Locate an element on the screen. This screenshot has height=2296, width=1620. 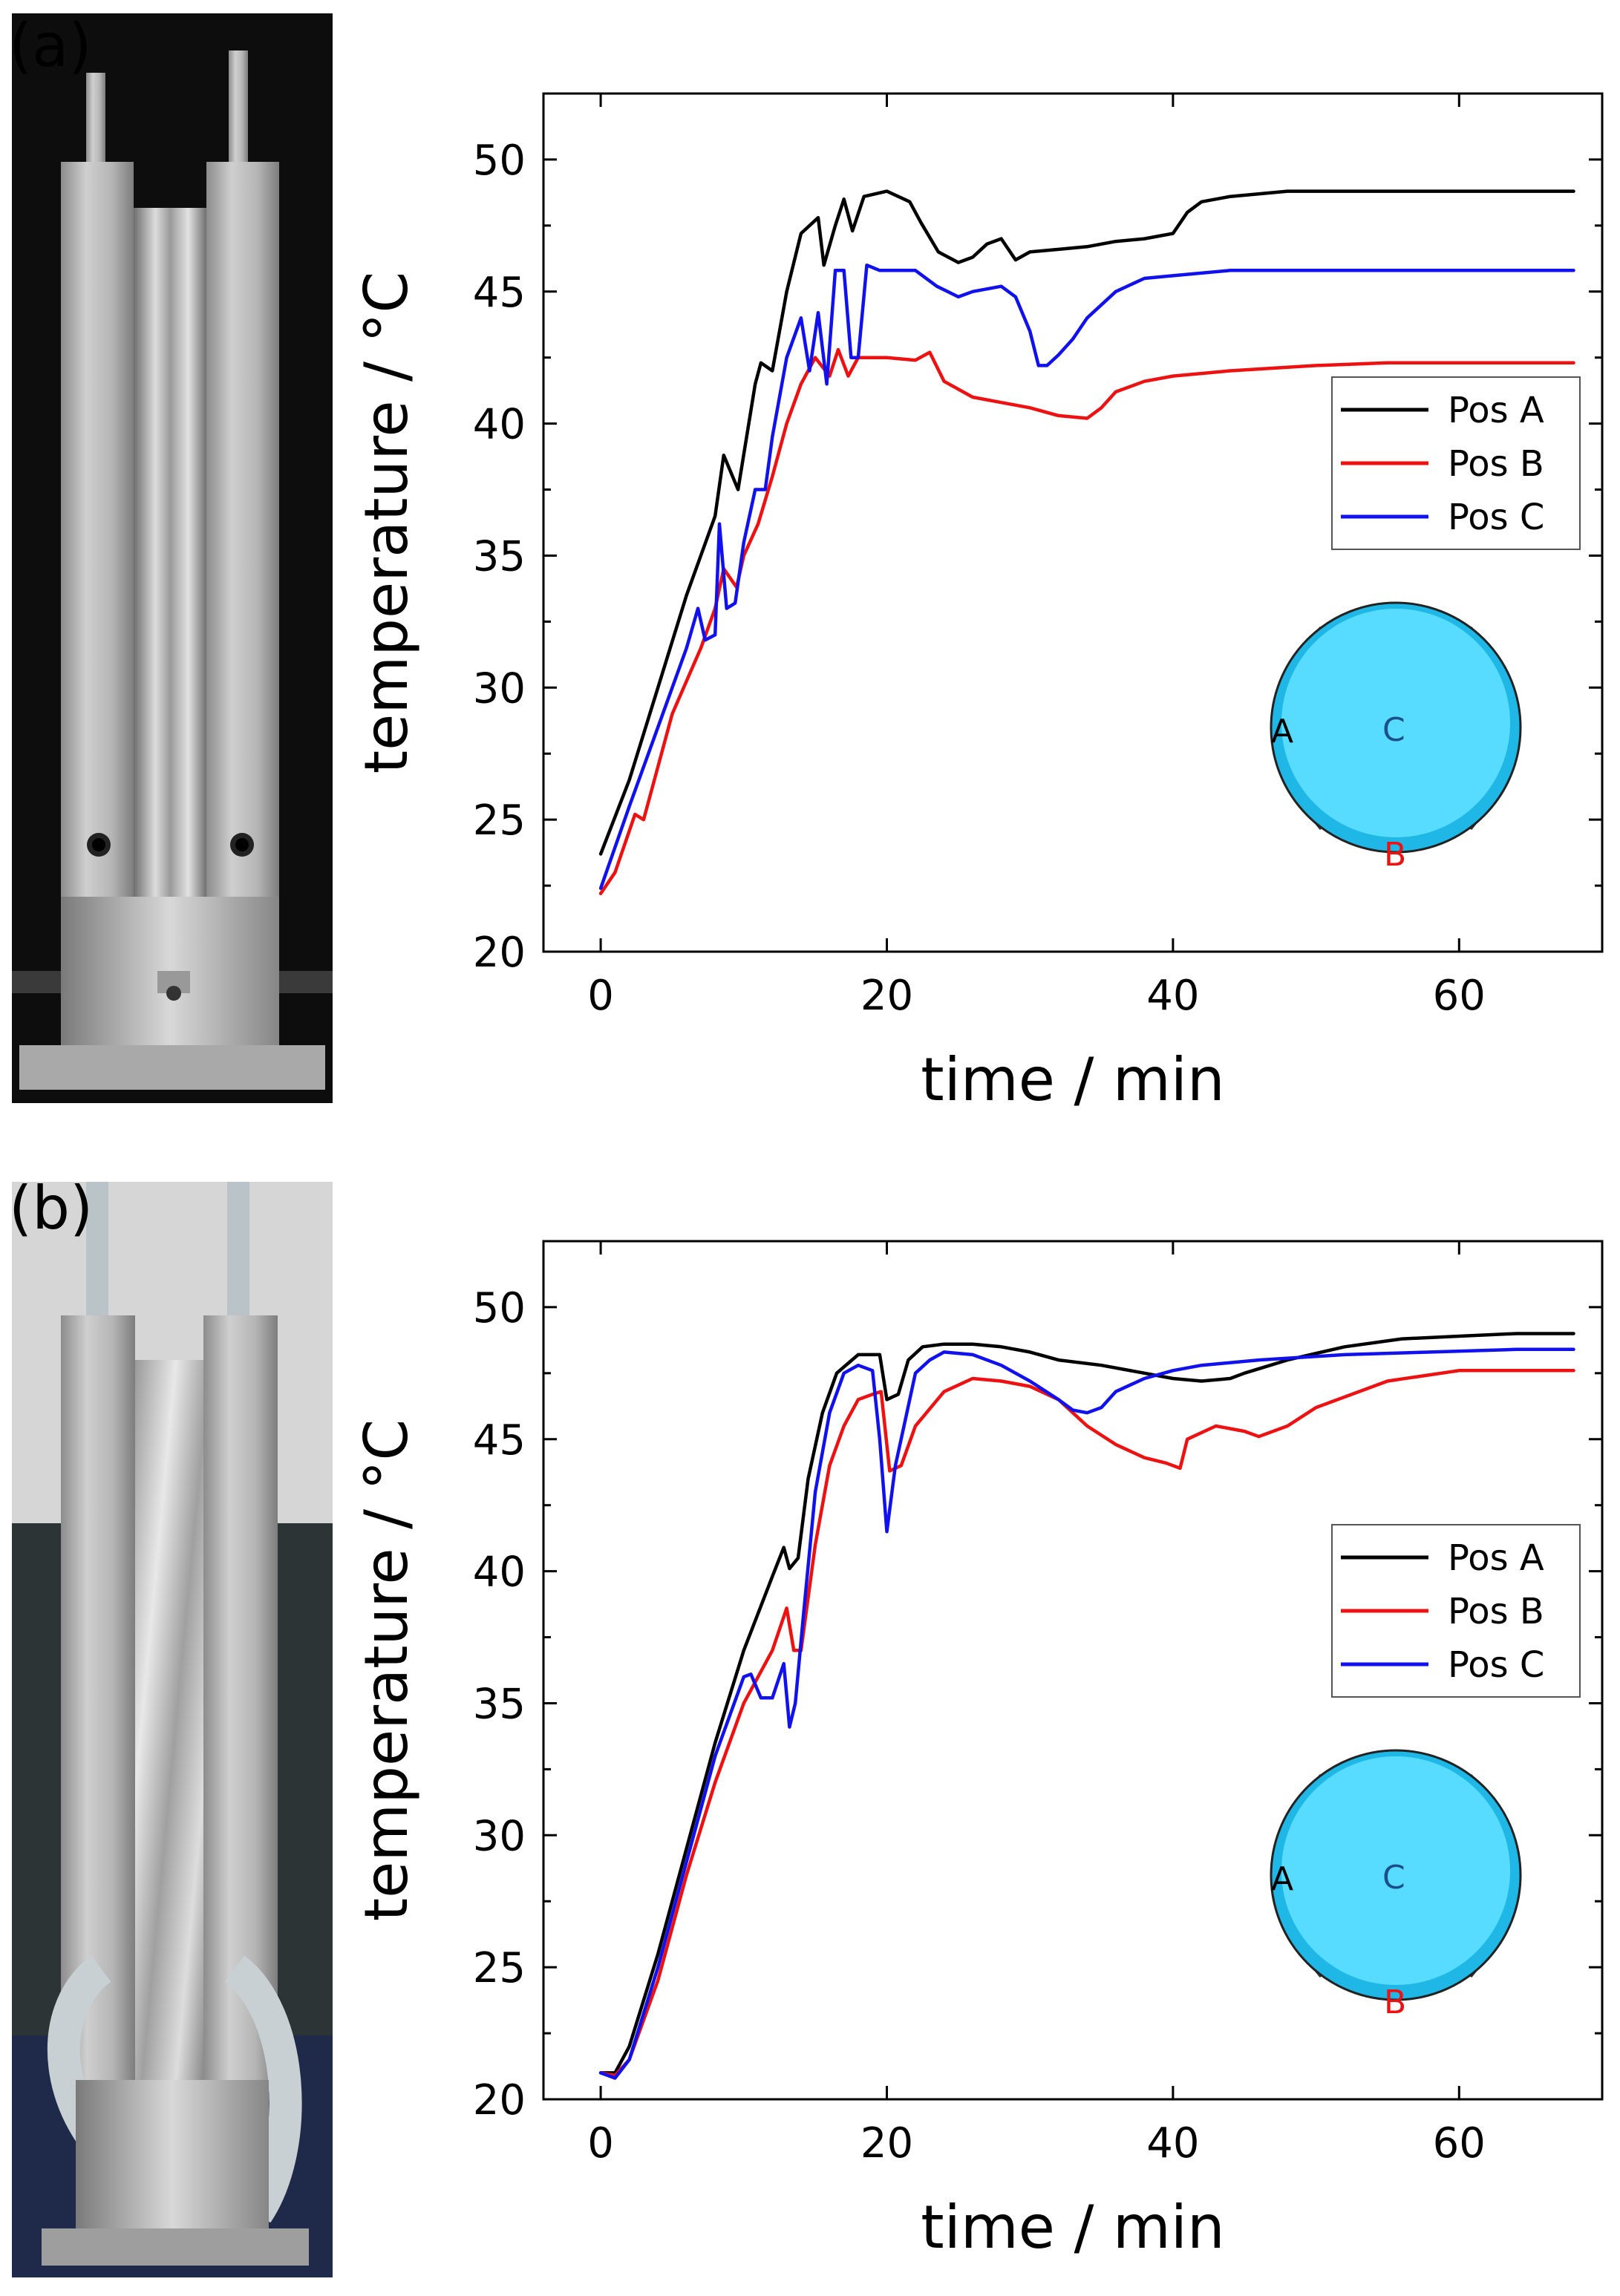
photo-a-apparatus is located at coordinates (173, 558).